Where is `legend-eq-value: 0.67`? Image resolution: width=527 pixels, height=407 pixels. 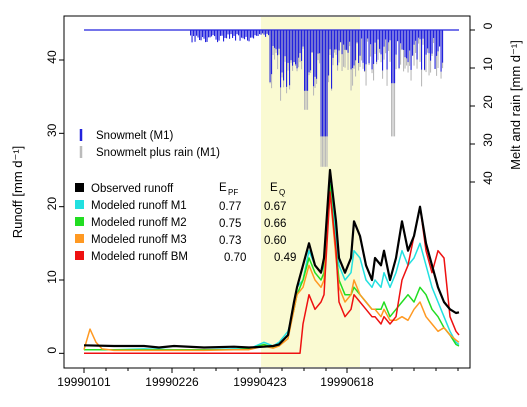 legend-eq-value: 0.67 is located at coordinates (275, 207).